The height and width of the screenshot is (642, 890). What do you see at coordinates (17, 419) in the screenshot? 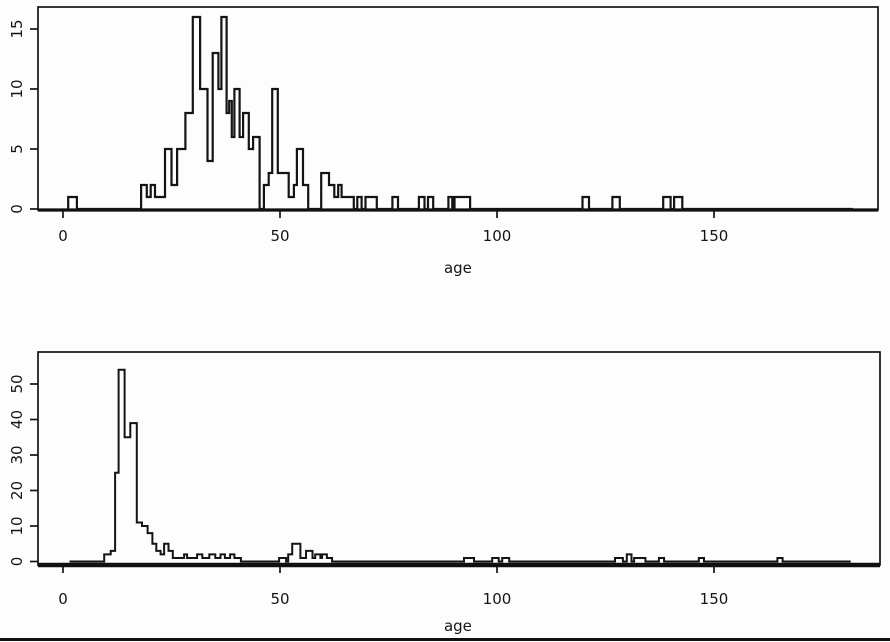
I see `y-tick-label: 40` at bounding box center [17, 419].